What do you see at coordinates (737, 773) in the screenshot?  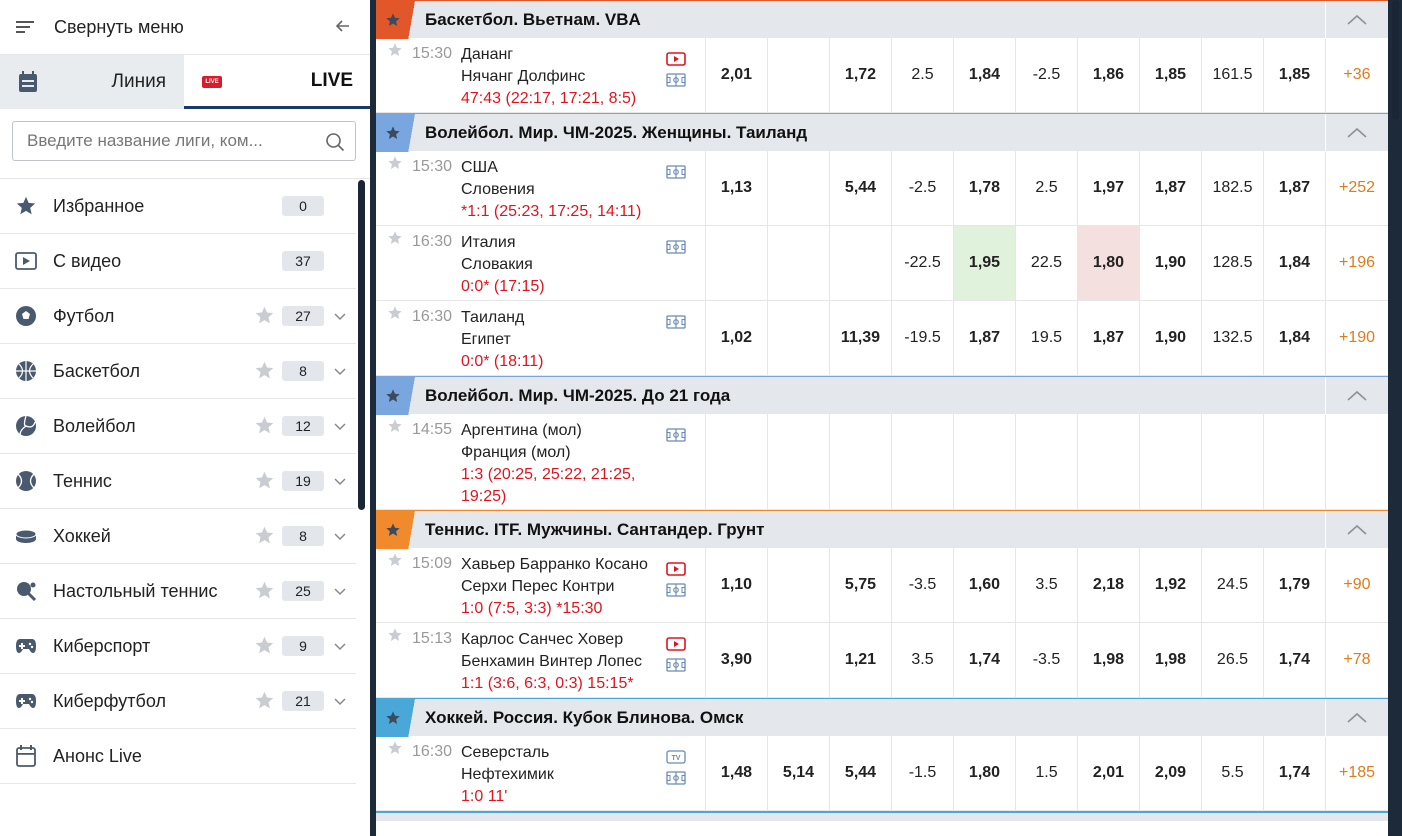 I see `odd-cell: 1,48` at bounding box center [737, 773].